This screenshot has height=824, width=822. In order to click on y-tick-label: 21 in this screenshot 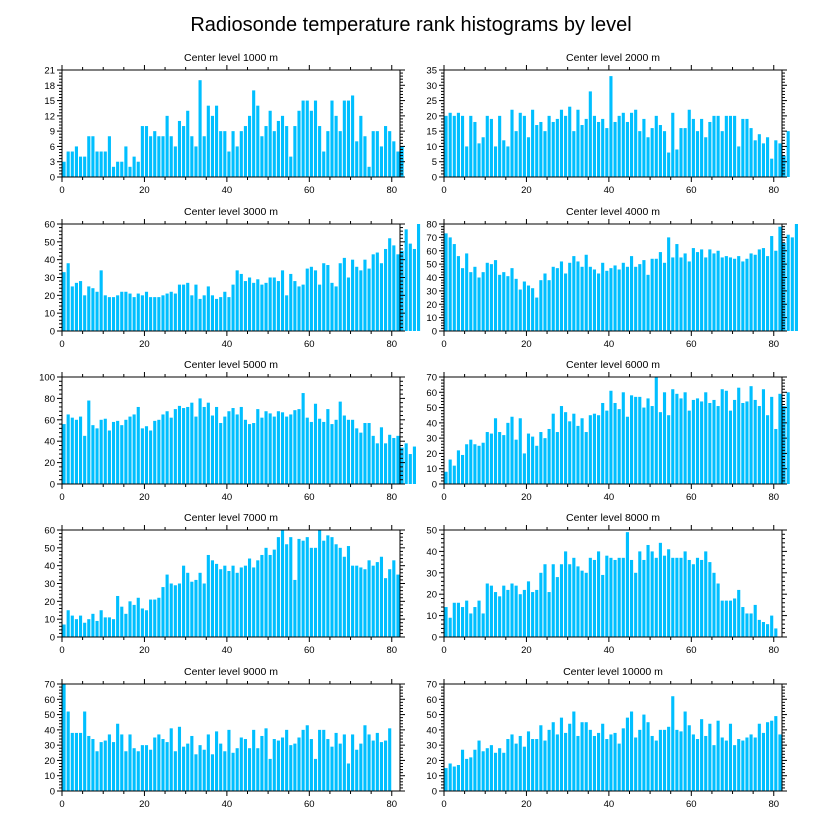, I will do `click(49, 71)`.